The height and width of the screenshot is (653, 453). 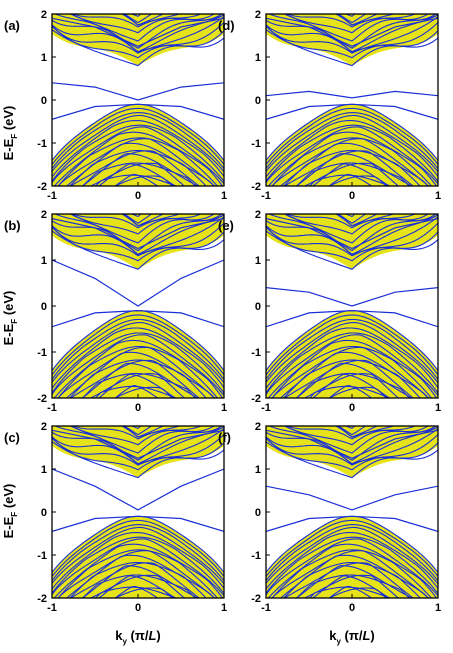 I want to click on panel-label: (d), so click(x=226, y=25).